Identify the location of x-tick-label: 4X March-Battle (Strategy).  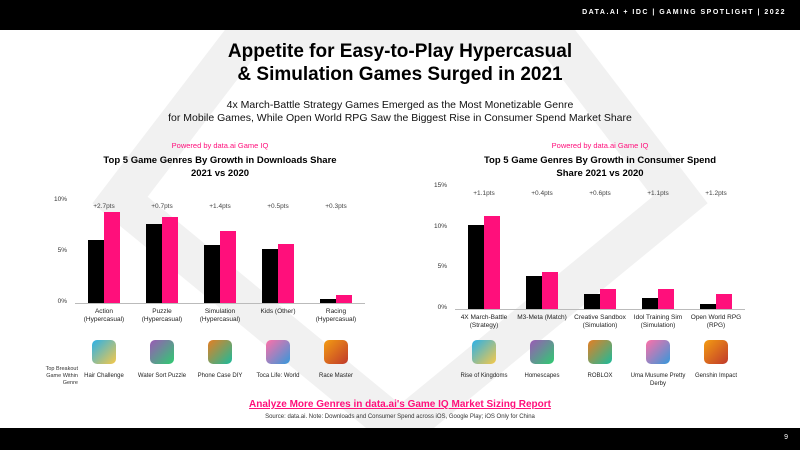
(484, 321).